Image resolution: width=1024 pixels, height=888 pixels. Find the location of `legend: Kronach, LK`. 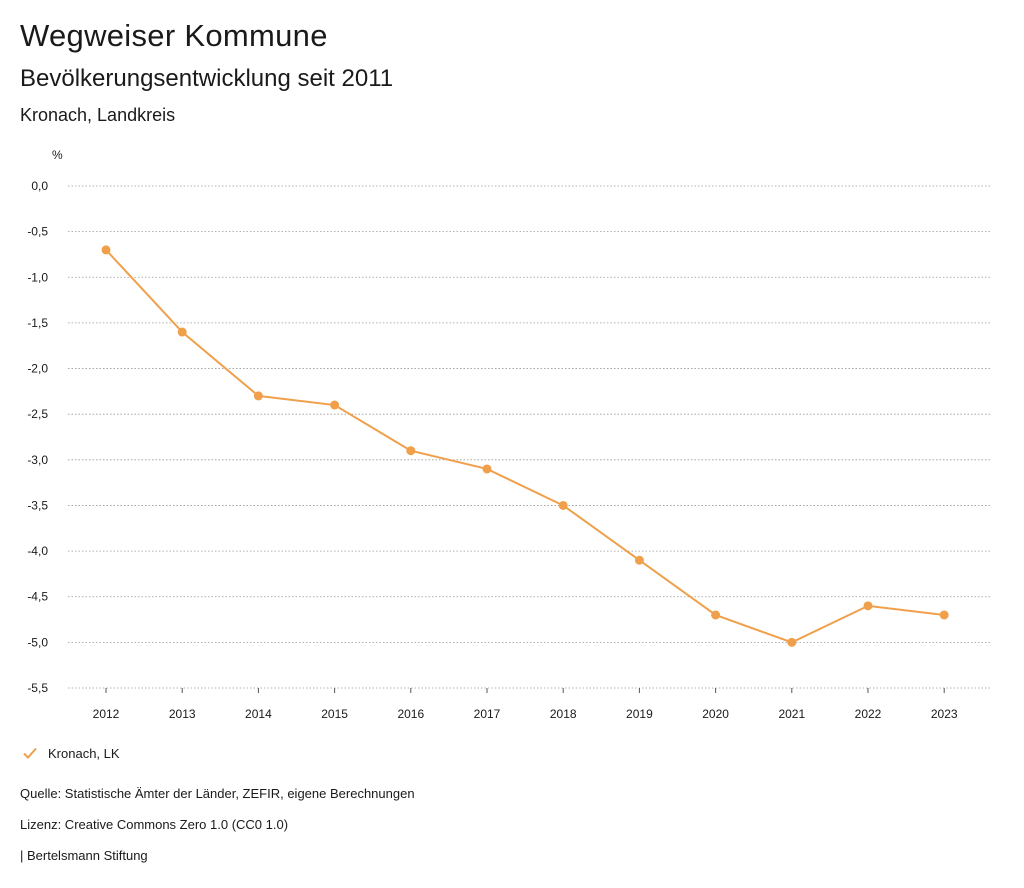

legend: Kronach, LK is located at coordinates (71, 753).